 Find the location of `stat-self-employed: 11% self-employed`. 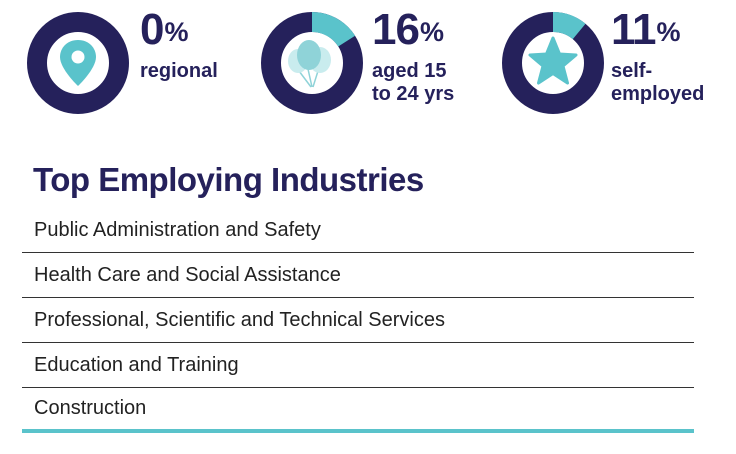

stat-self-employed: 11% self-employed is located at coordinates (616, 61).